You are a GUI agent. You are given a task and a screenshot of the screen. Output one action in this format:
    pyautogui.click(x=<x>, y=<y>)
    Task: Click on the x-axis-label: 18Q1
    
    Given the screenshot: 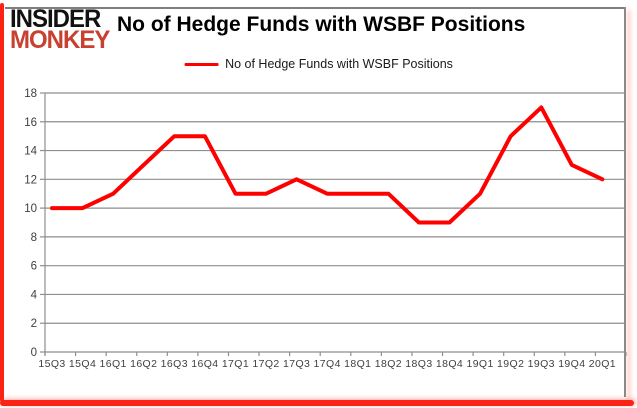 What is the action you would take?
    pyautogui.click(x=357, y=364)
    